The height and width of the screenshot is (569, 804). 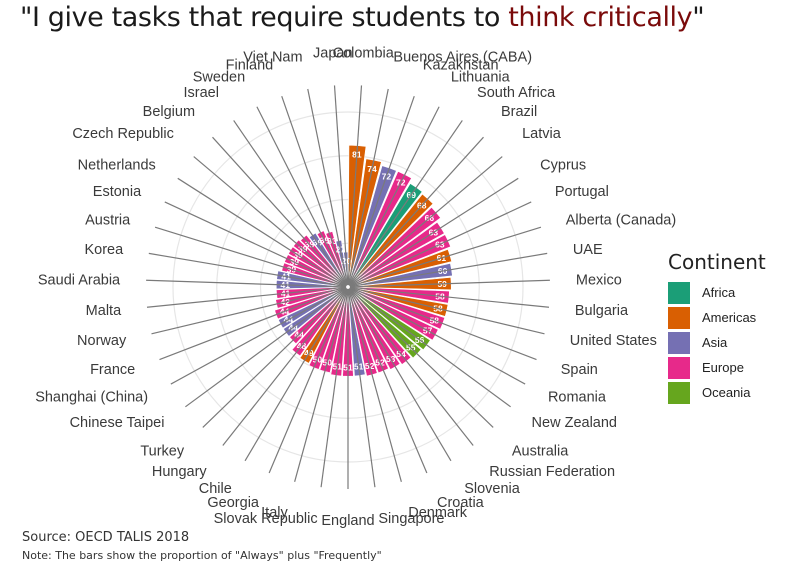 What do you see at coordinates (613, 341) in the screenshot?
I see `country-label-13: United States` at bounding box center [613, 341].